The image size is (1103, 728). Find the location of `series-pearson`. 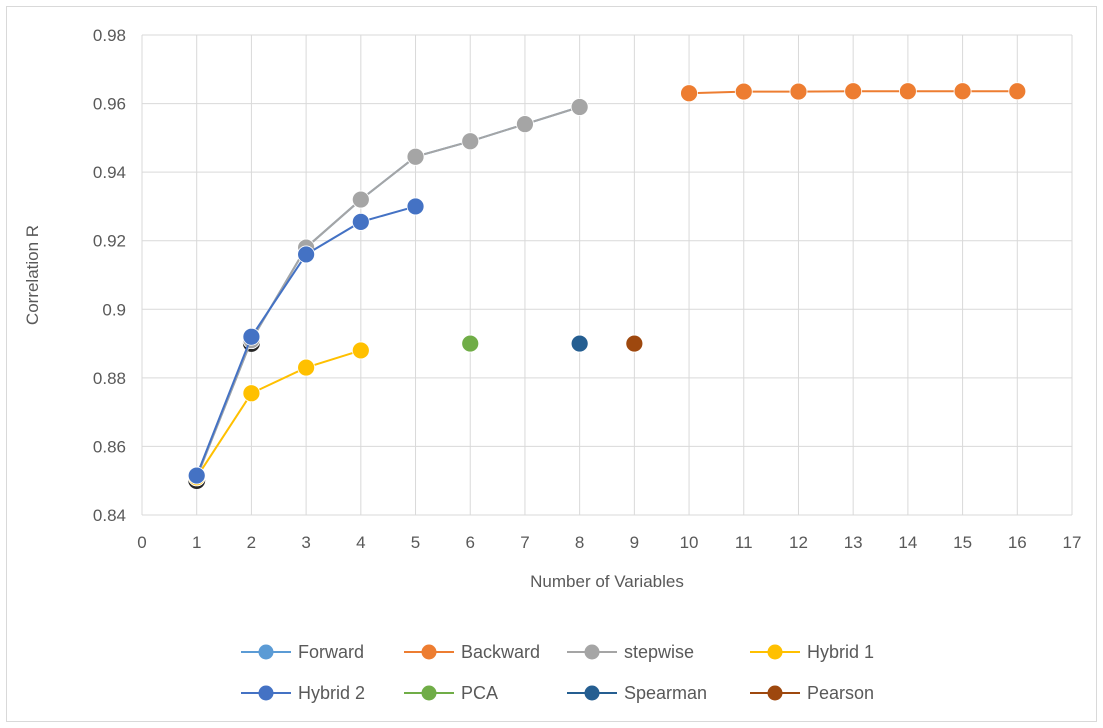

series-pearson is located at coordinates (634, 343).